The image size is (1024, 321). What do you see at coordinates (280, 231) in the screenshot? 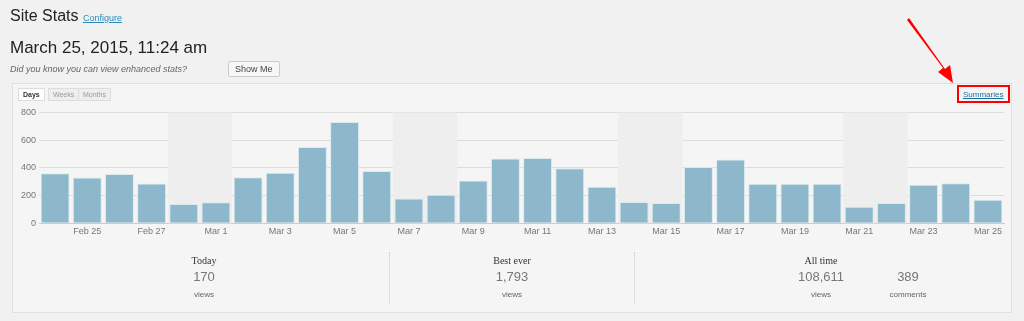
I see `x-tick-label: Mar 3` at bounding box center [280, 231].